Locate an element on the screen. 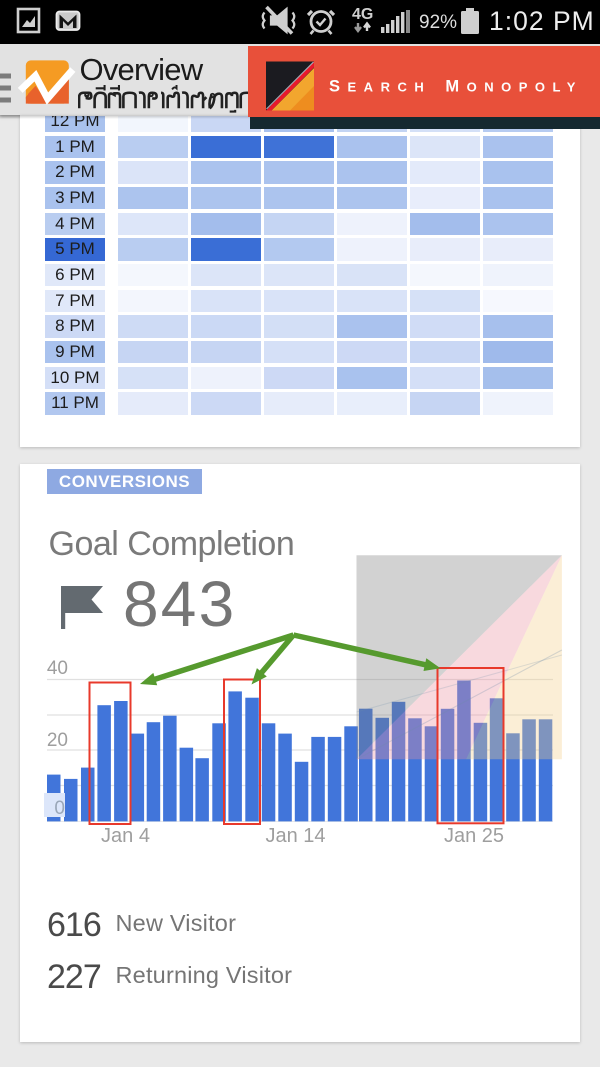 Image resolution: width=600 pixels, height=1067 pixels. svg-text: Jan 4 is located at coordinates (125, 836).